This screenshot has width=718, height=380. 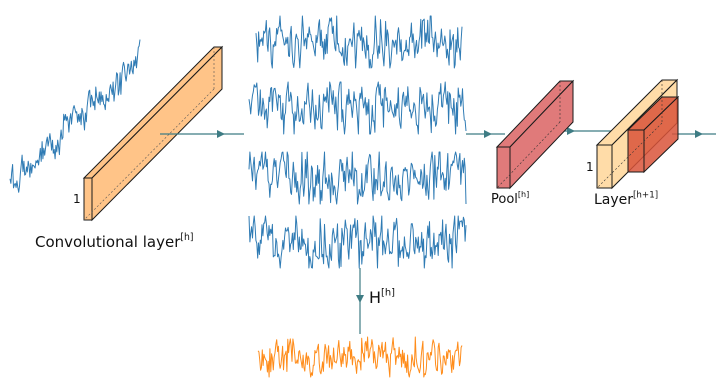 What do you see at coordinates (504, 199) in the screenshot?
I see `pool-text: Pool` at bounding box center [504, 199].